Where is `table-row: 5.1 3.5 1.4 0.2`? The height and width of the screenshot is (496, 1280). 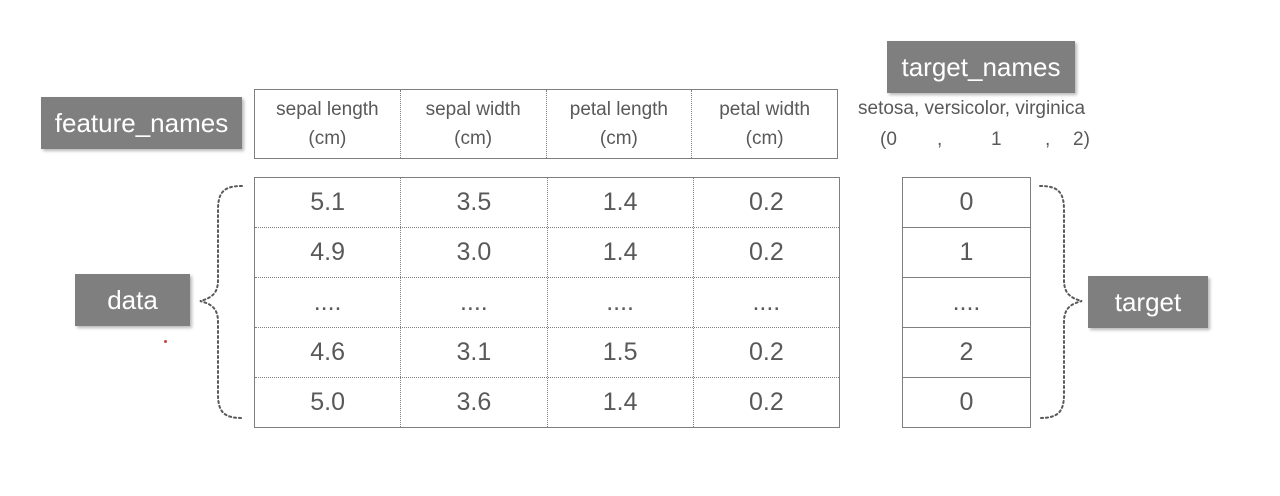
table-row: 5.1 3.5 1.4 0.2 is located at coordinates (547, 202).